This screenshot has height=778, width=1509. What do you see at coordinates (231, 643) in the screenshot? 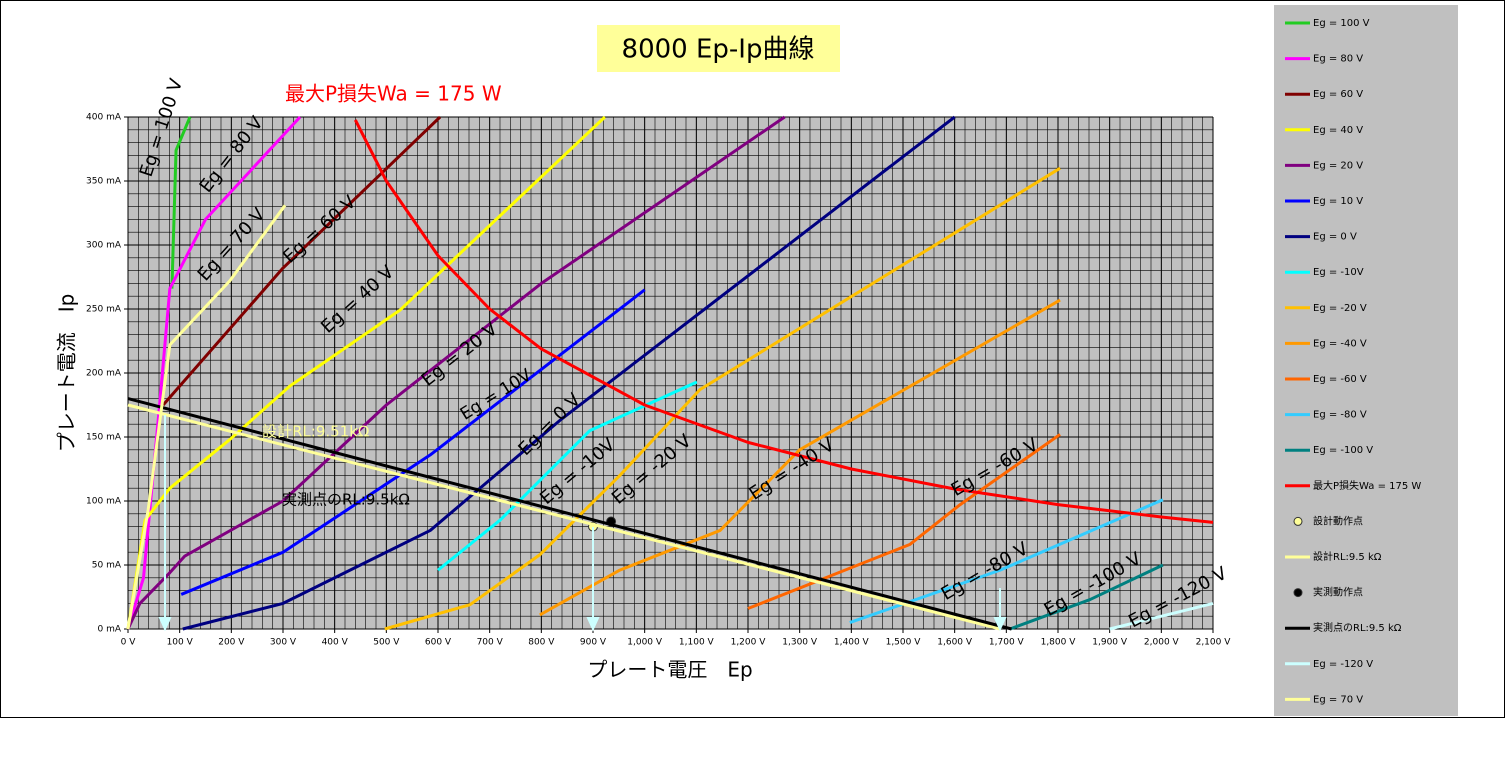
I see `x-tick-label: 200 V` at bounding box center [231, 643].